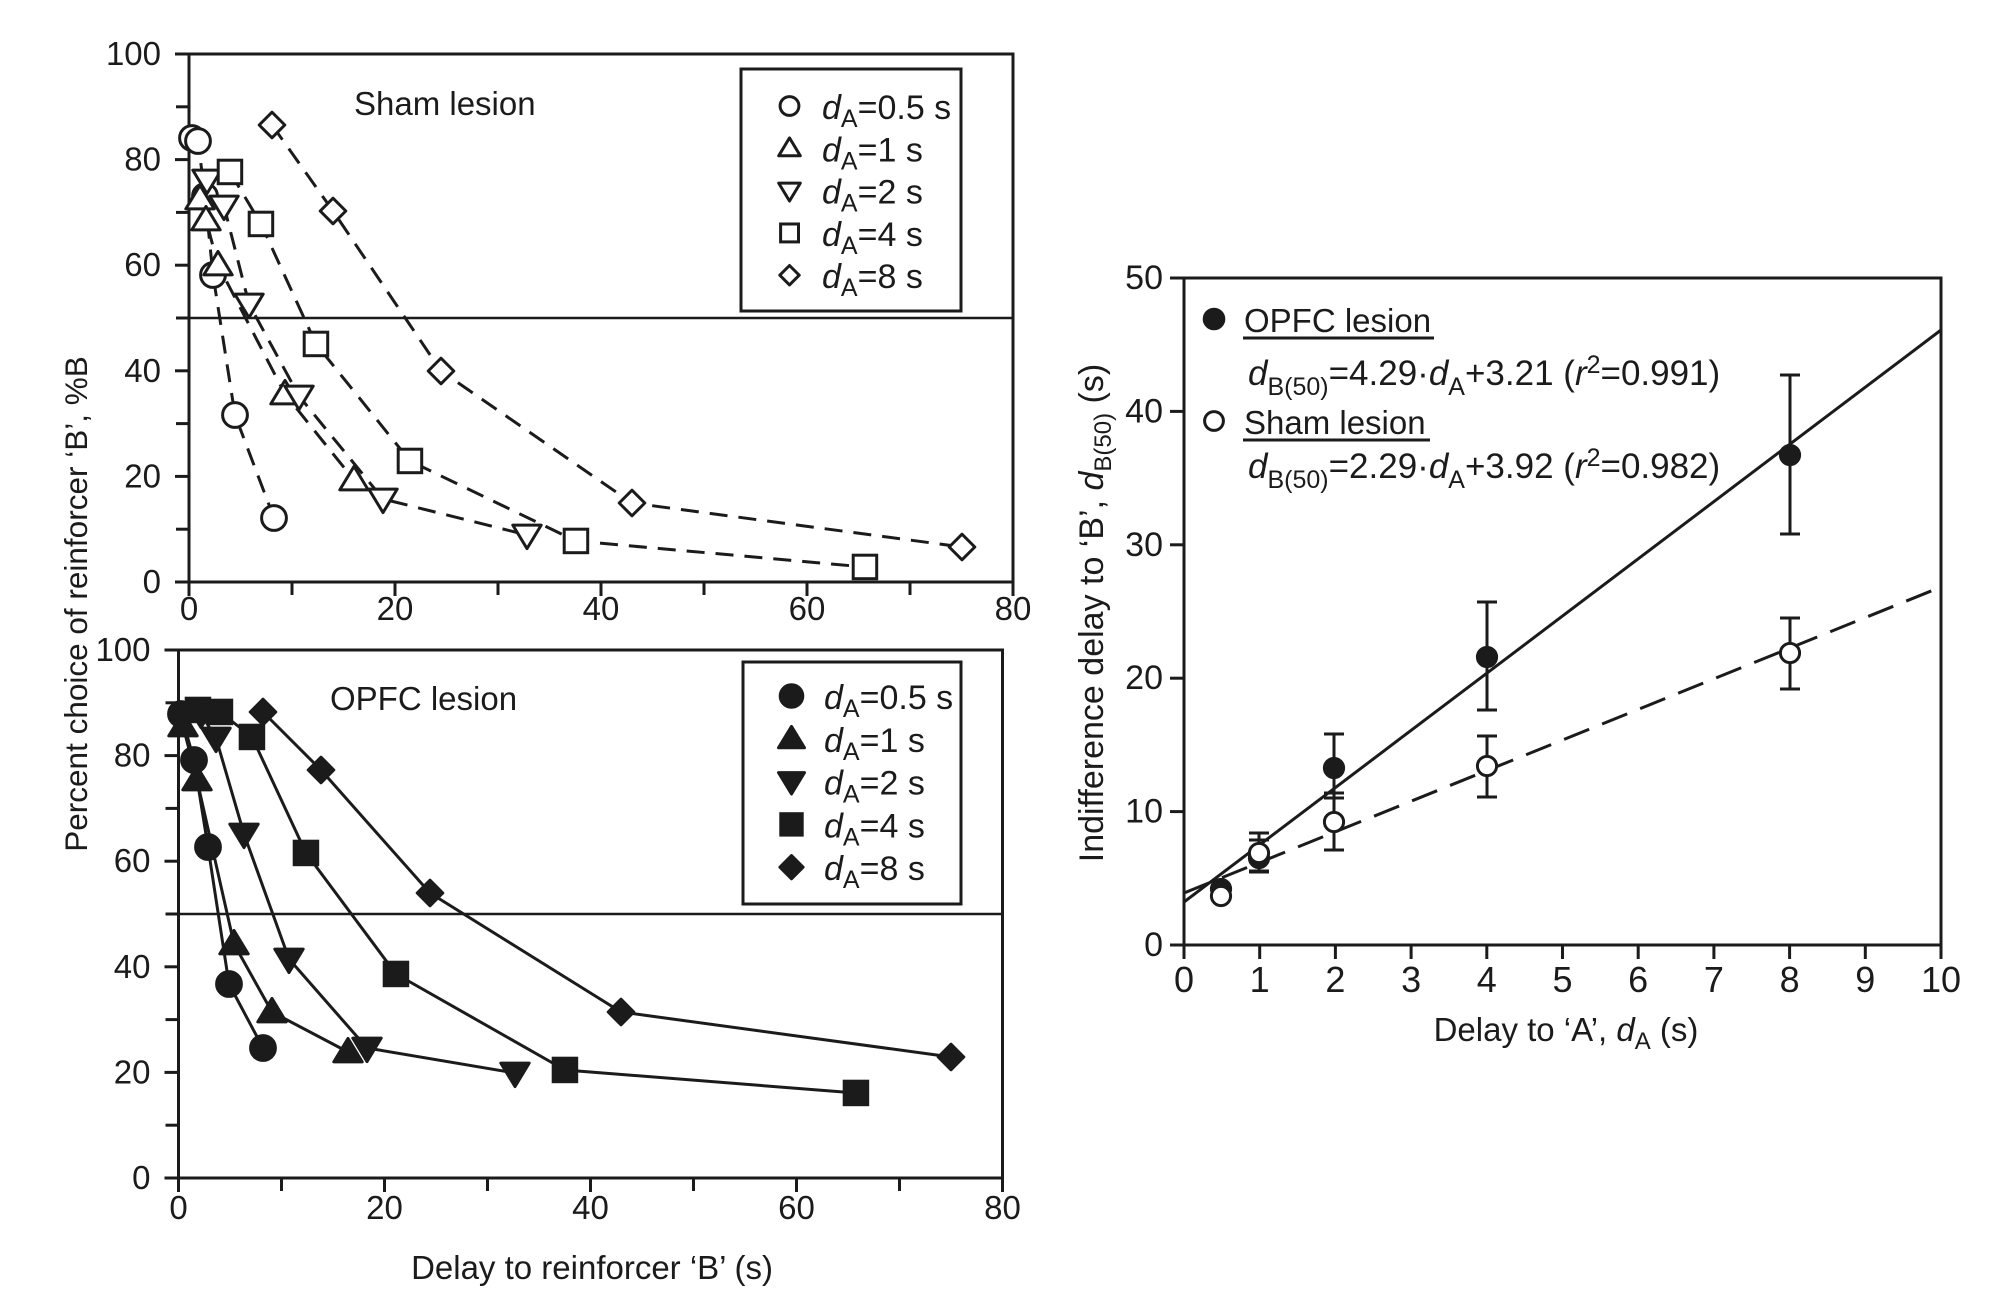 This screenshot has width=1993, height=1302. What do you see at coordinates (1144, 545) in the screenshot?
I see `svg-text: 30` at bounding box center [1144, 545].